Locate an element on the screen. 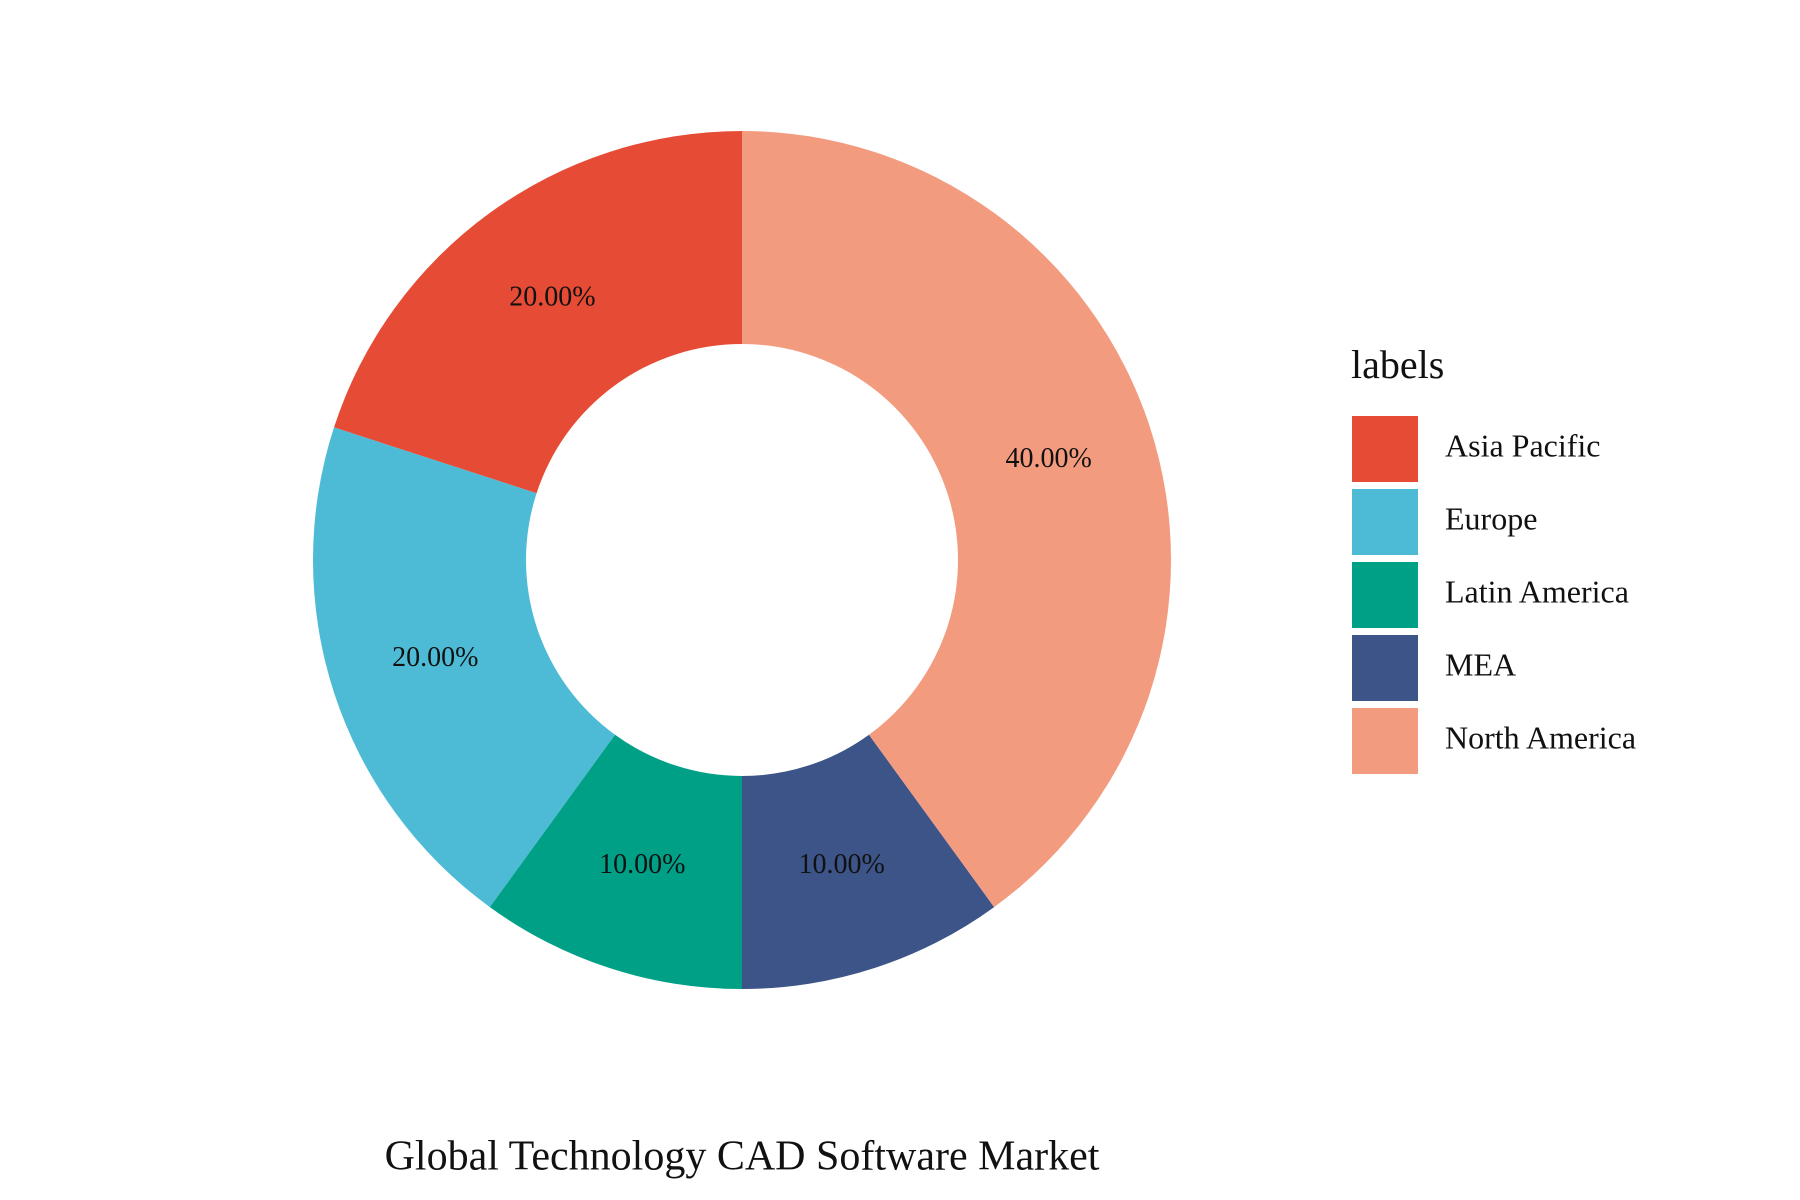  legend-label: Europe is located at coordinates (1491, 518).